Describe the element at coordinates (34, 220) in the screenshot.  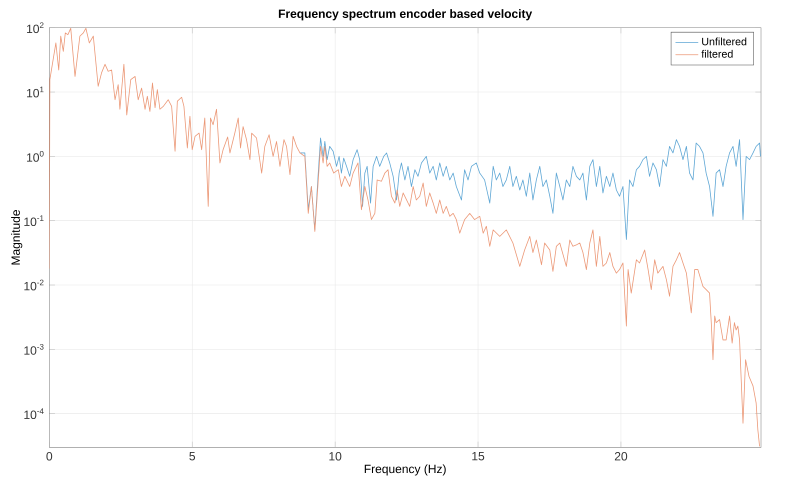
I see `y-tick-label: 10$^{-1}$` at that location.